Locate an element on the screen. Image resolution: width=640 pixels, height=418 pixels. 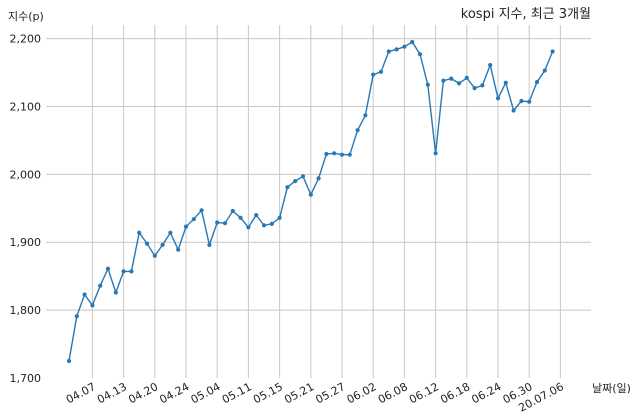
x-tick-label: 06.12 is located at coordinates (424, 393).